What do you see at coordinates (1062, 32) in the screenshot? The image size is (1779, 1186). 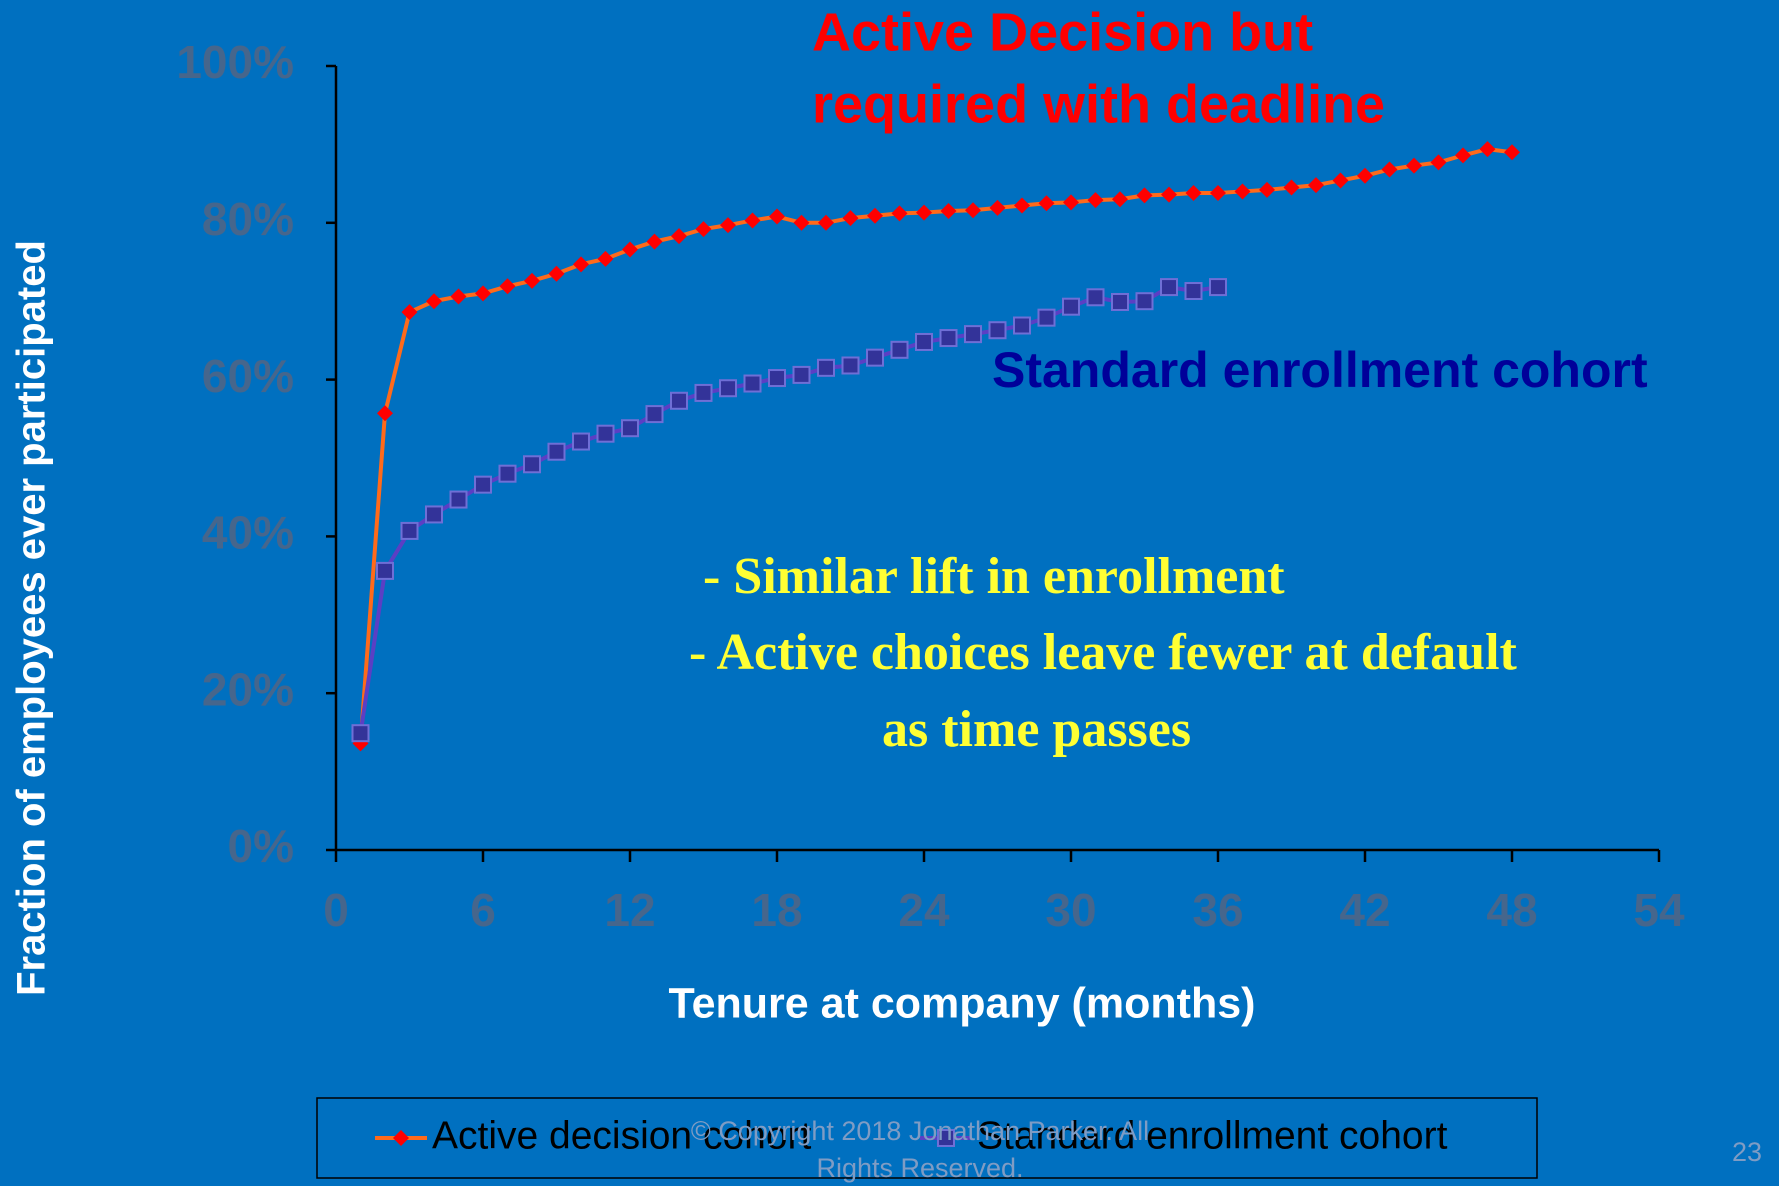 I see `chart-title: Active Decision but` at bounding box center [1062, 32].